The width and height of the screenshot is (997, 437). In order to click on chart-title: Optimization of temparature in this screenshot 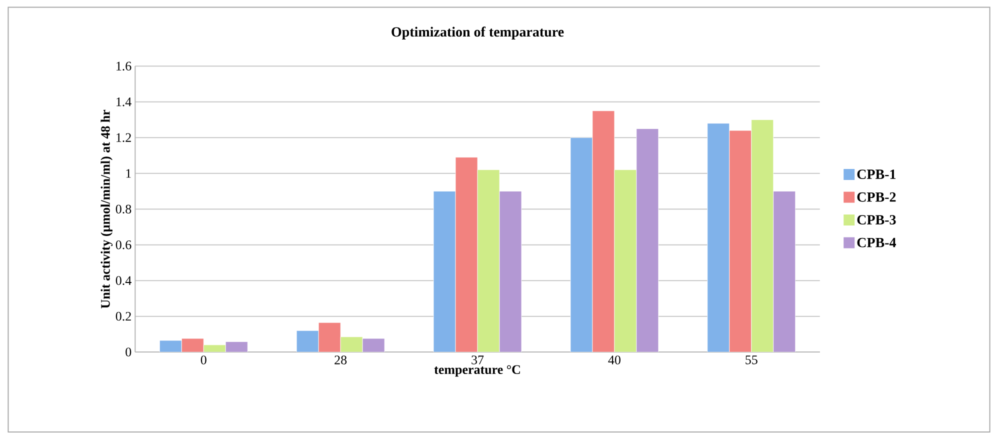, I will do `click(478, 33)`.